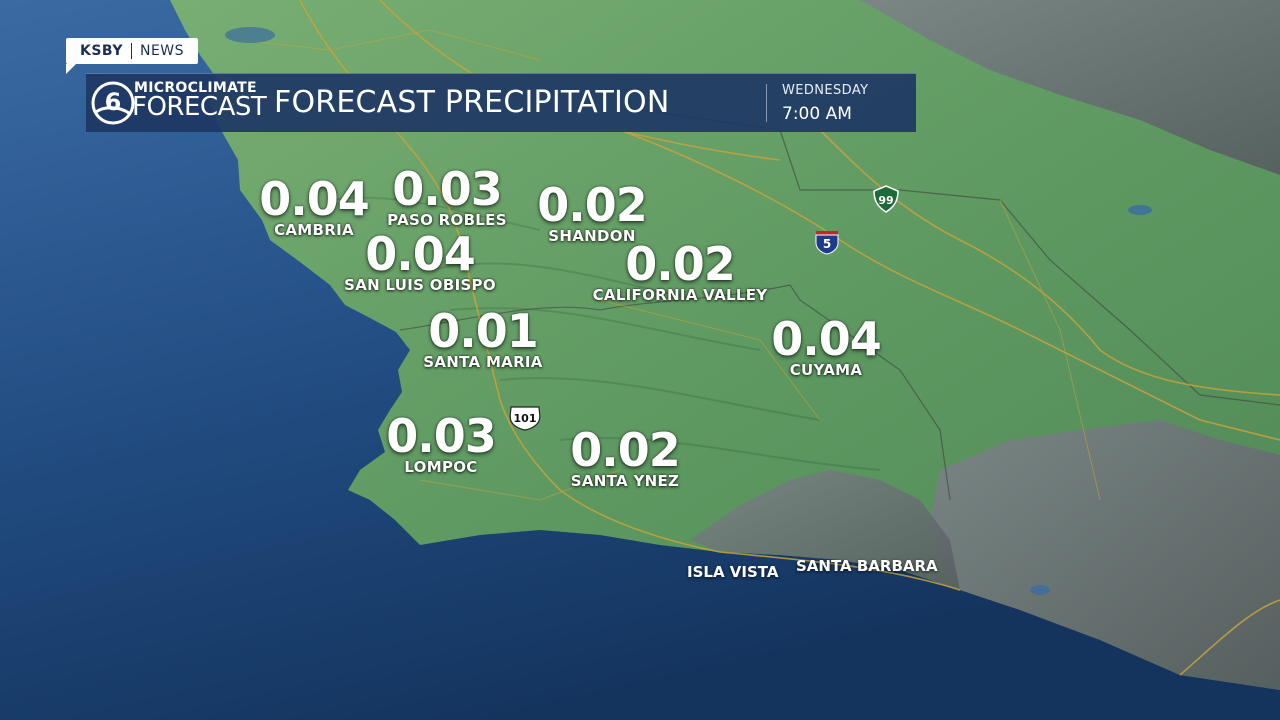  I want to click on city-label-cambria: 0.04 CAMBRIA, so click(314, 207).